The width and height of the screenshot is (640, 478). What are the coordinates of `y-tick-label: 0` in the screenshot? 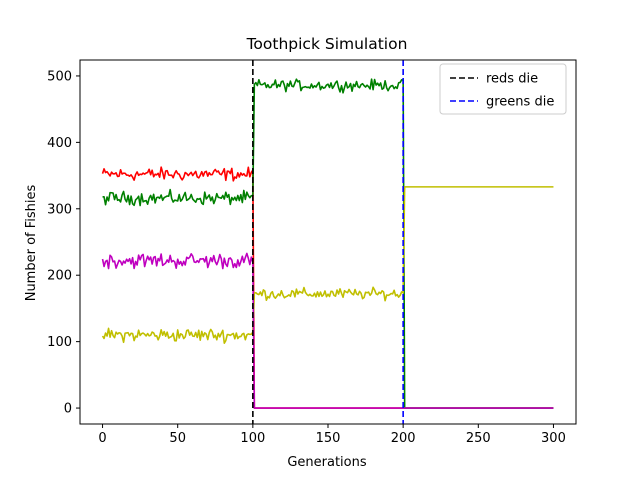 It's located at (68, 409).